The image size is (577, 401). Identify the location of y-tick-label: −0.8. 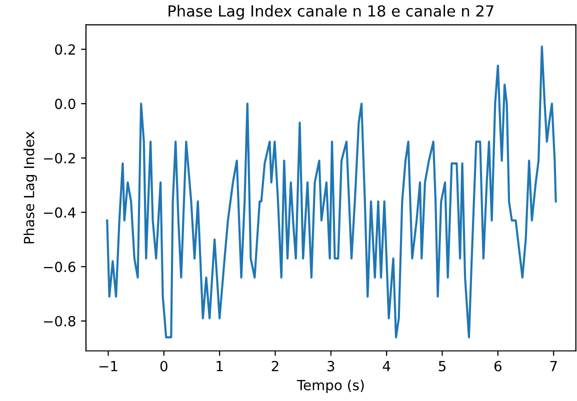
(60, 321).